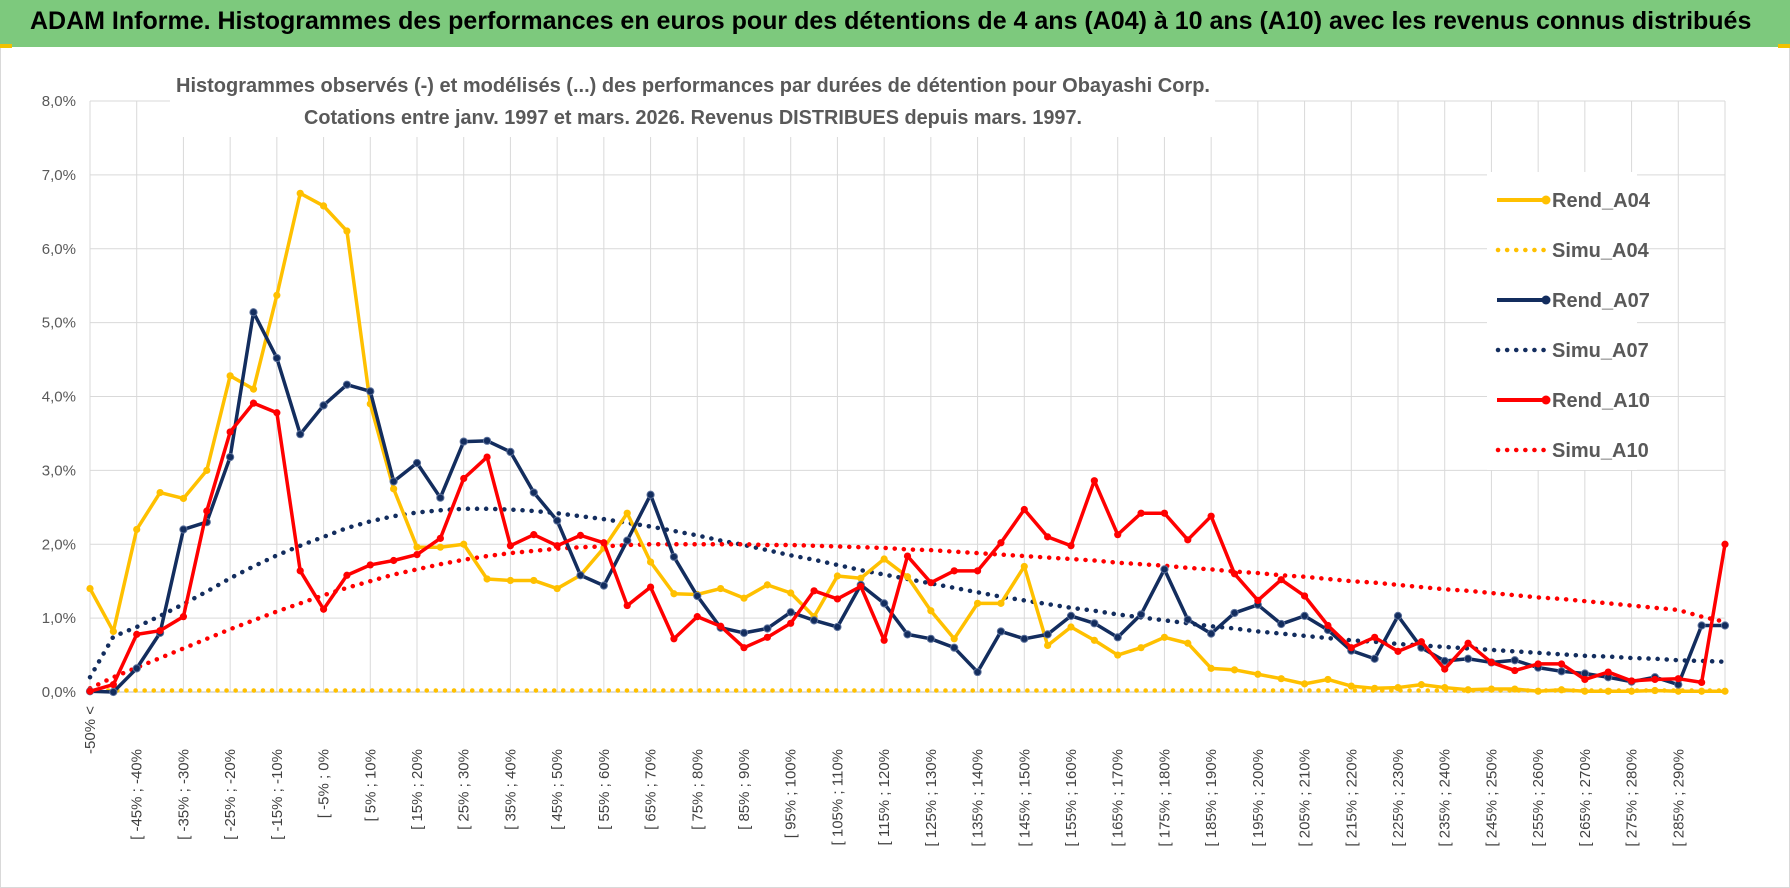 Image resolution: width=1790 pixels, height=888 pixels. I want to click on legend-label: Simu_A07, so click(1600, 351).